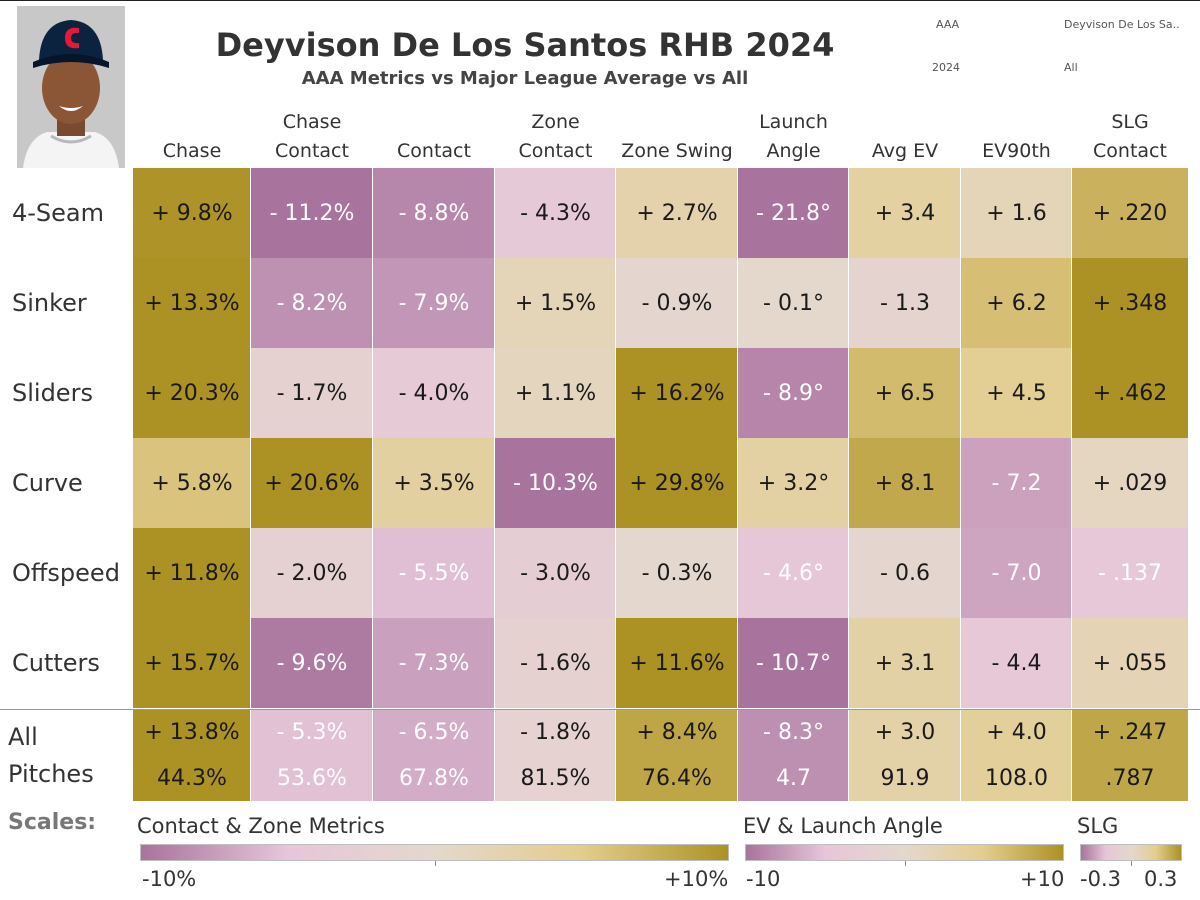  I want to click on heatmap-cell: + 9.8%, so click(192, 213).